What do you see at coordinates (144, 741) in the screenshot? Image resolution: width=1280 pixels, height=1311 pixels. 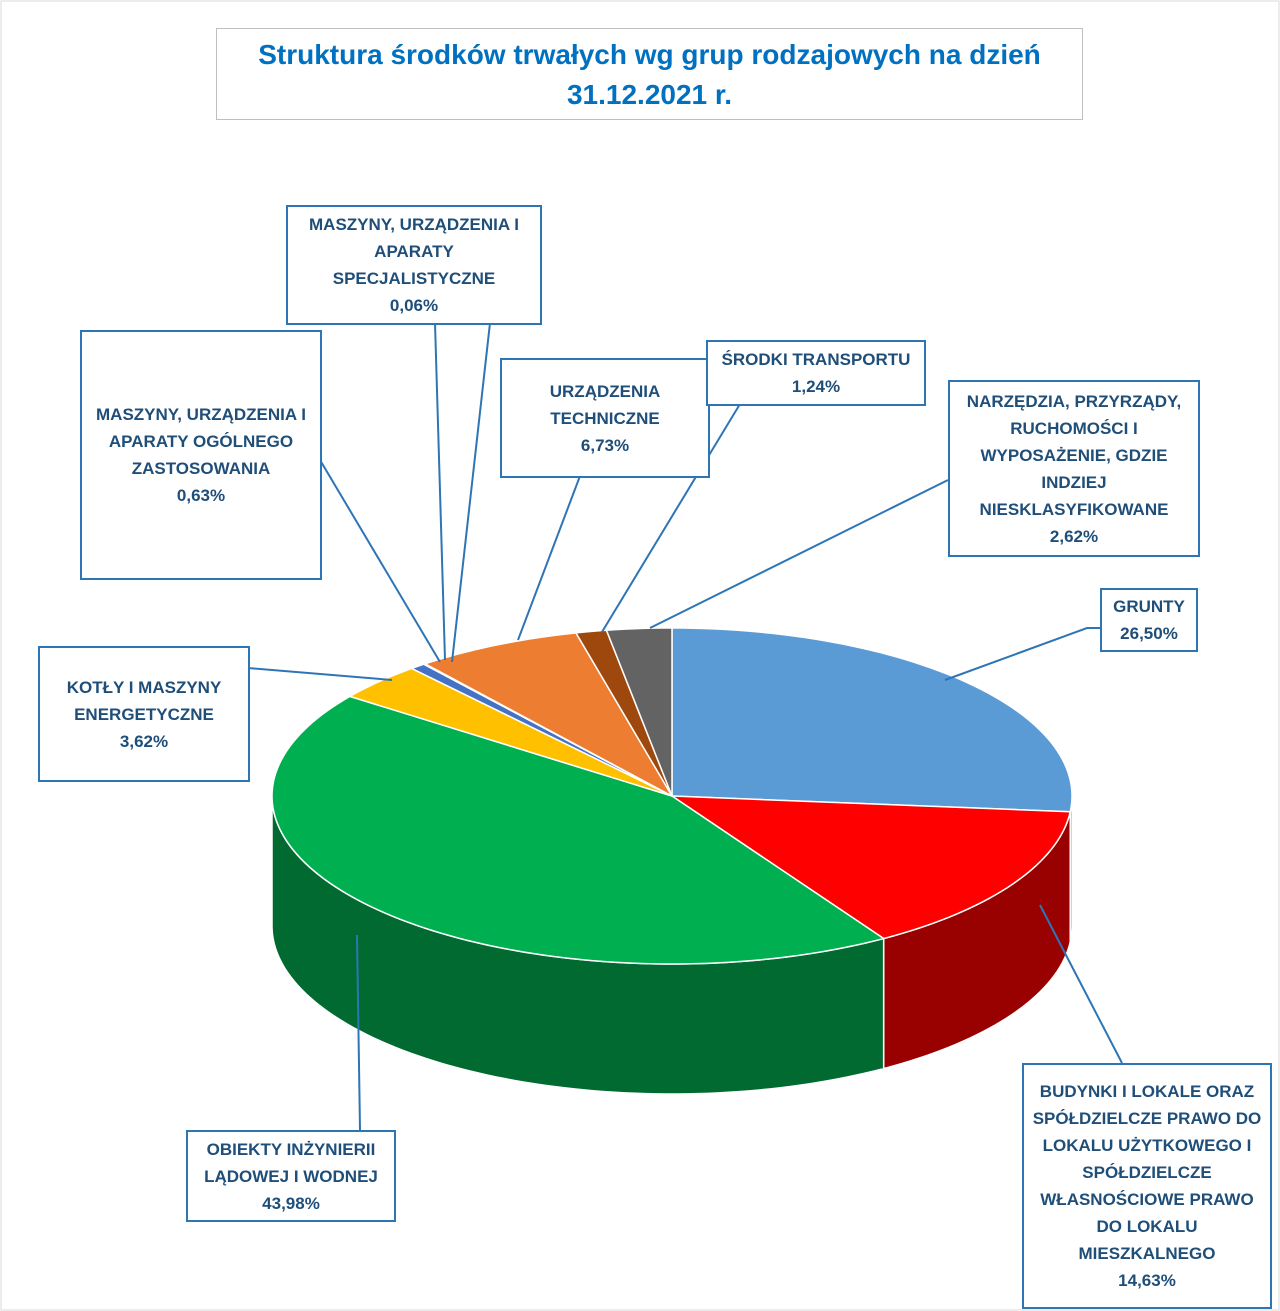 I see `value-label: 3,62%` at bounding box center [144, 741].